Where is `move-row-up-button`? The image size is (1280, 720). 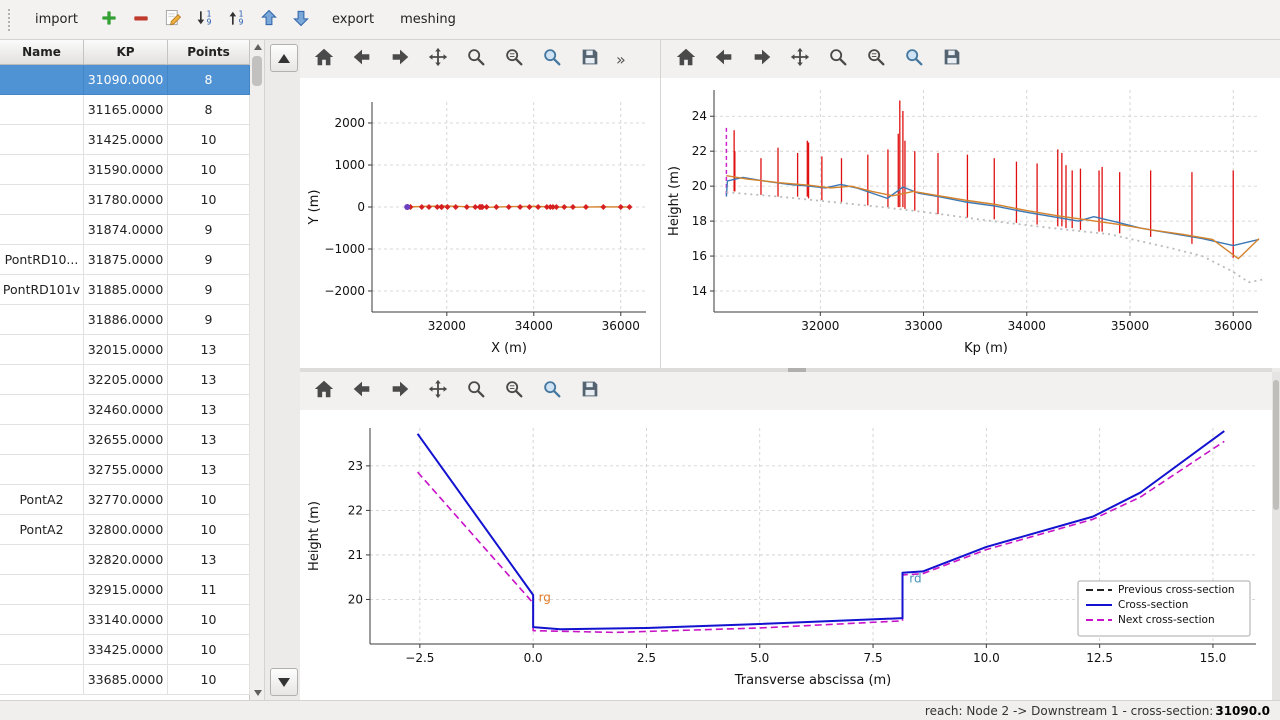
move-row-up-button is located at coordinates (284, 58).